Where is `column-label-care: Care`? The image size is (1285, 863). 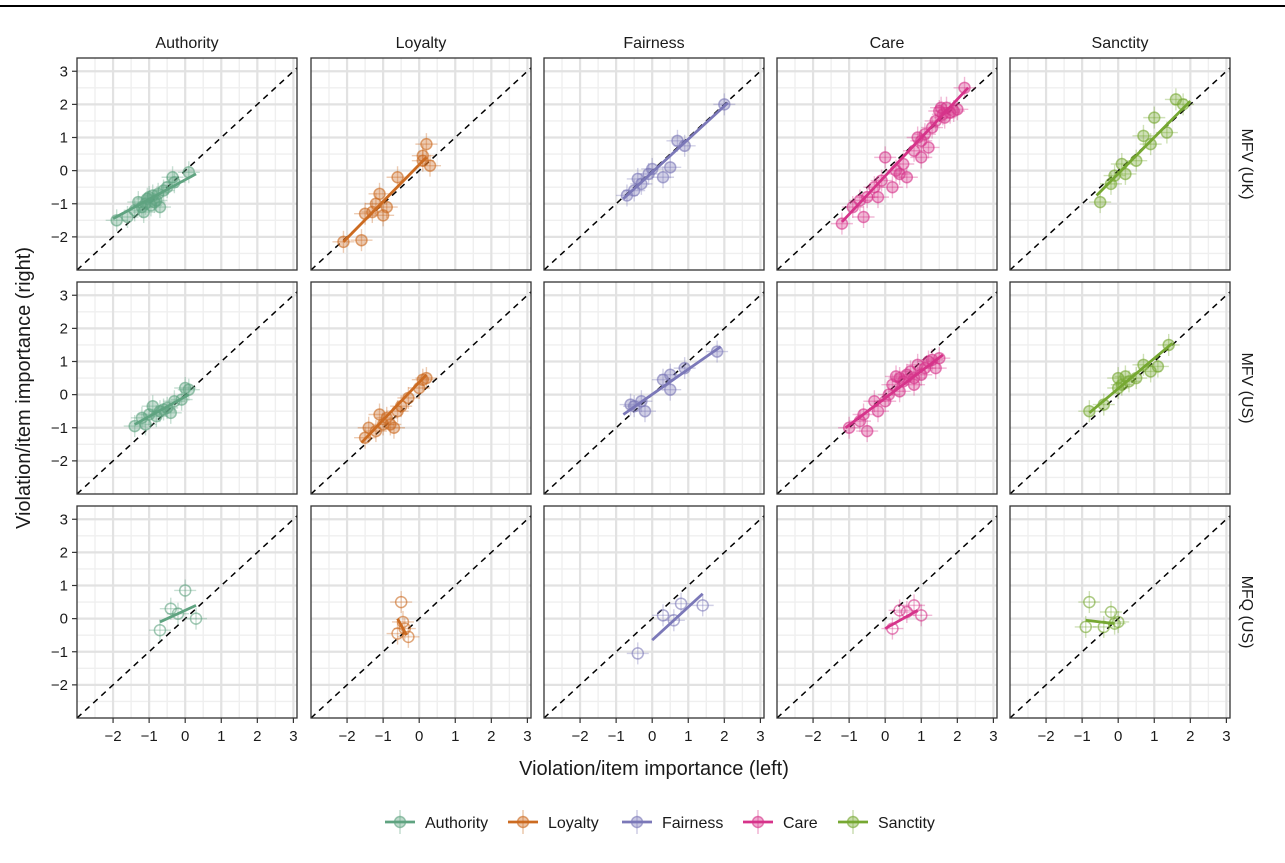 column-label-care: Care is located at coordinates (887, 43).